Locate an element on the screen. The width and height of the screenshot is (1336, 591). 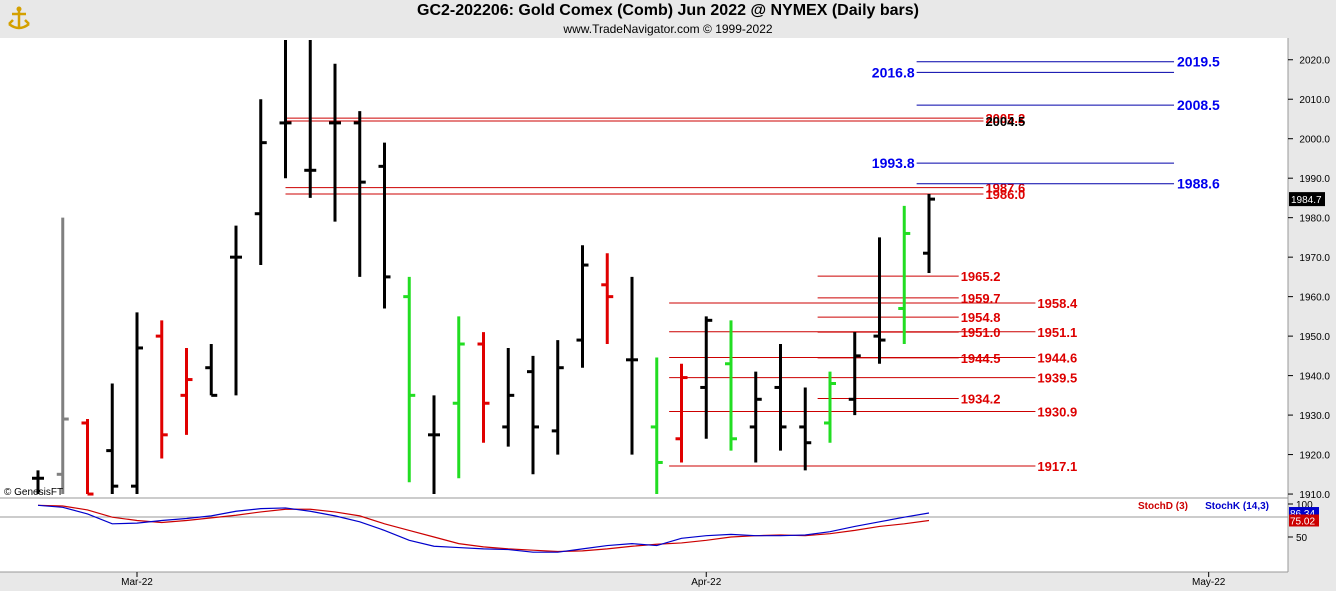
tradenavigator-logo-icon is located at coordinates (19, 19).